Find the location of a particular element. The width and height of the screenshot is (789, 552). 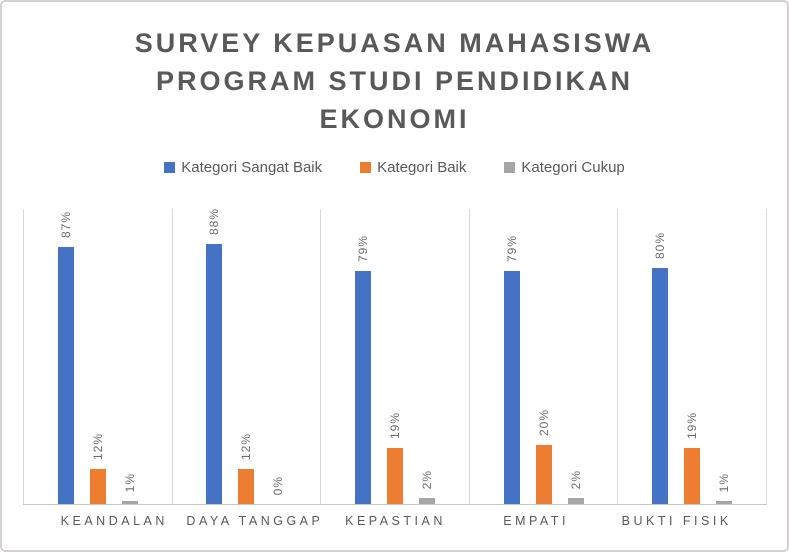

bar-kategori-cukup-keandalan is located at coordinates (129, 502).